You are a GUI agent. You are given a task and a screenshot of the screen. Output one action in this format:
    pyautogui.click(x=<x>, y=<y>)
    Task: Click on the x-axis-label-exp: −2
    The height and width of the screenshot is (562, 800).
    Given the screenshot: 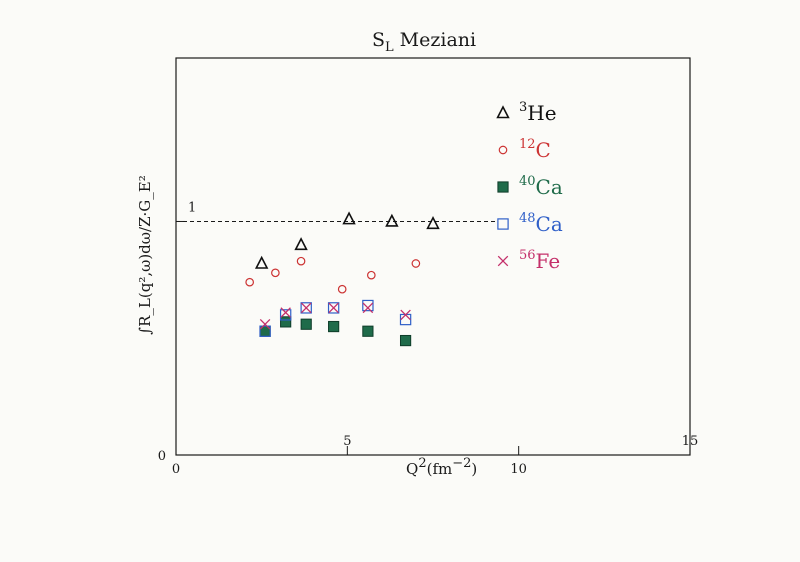 What is the action you would take?
    pyautogui.click(x=461, y=463)
    